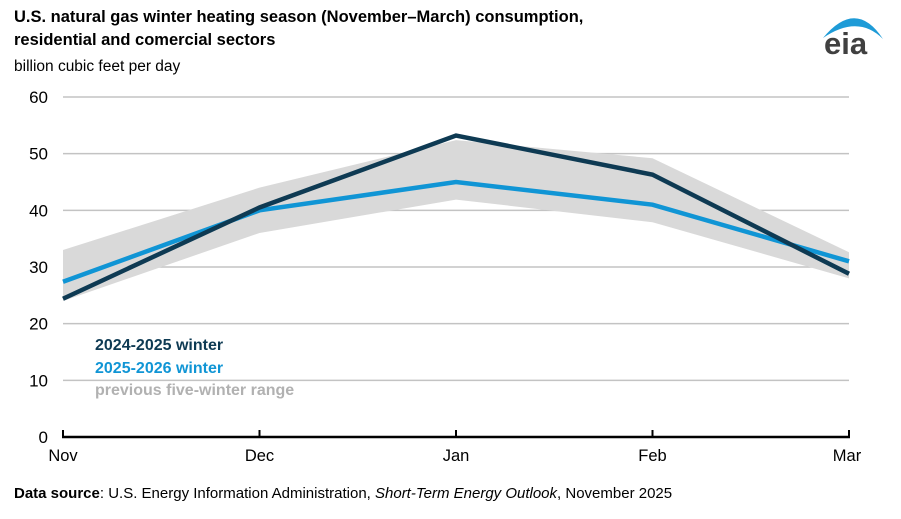  What do you see at coordinates (853, 28) in the screenshot?
I see `eia-logo-swoosh-icon` at bounding box center [853, 28].